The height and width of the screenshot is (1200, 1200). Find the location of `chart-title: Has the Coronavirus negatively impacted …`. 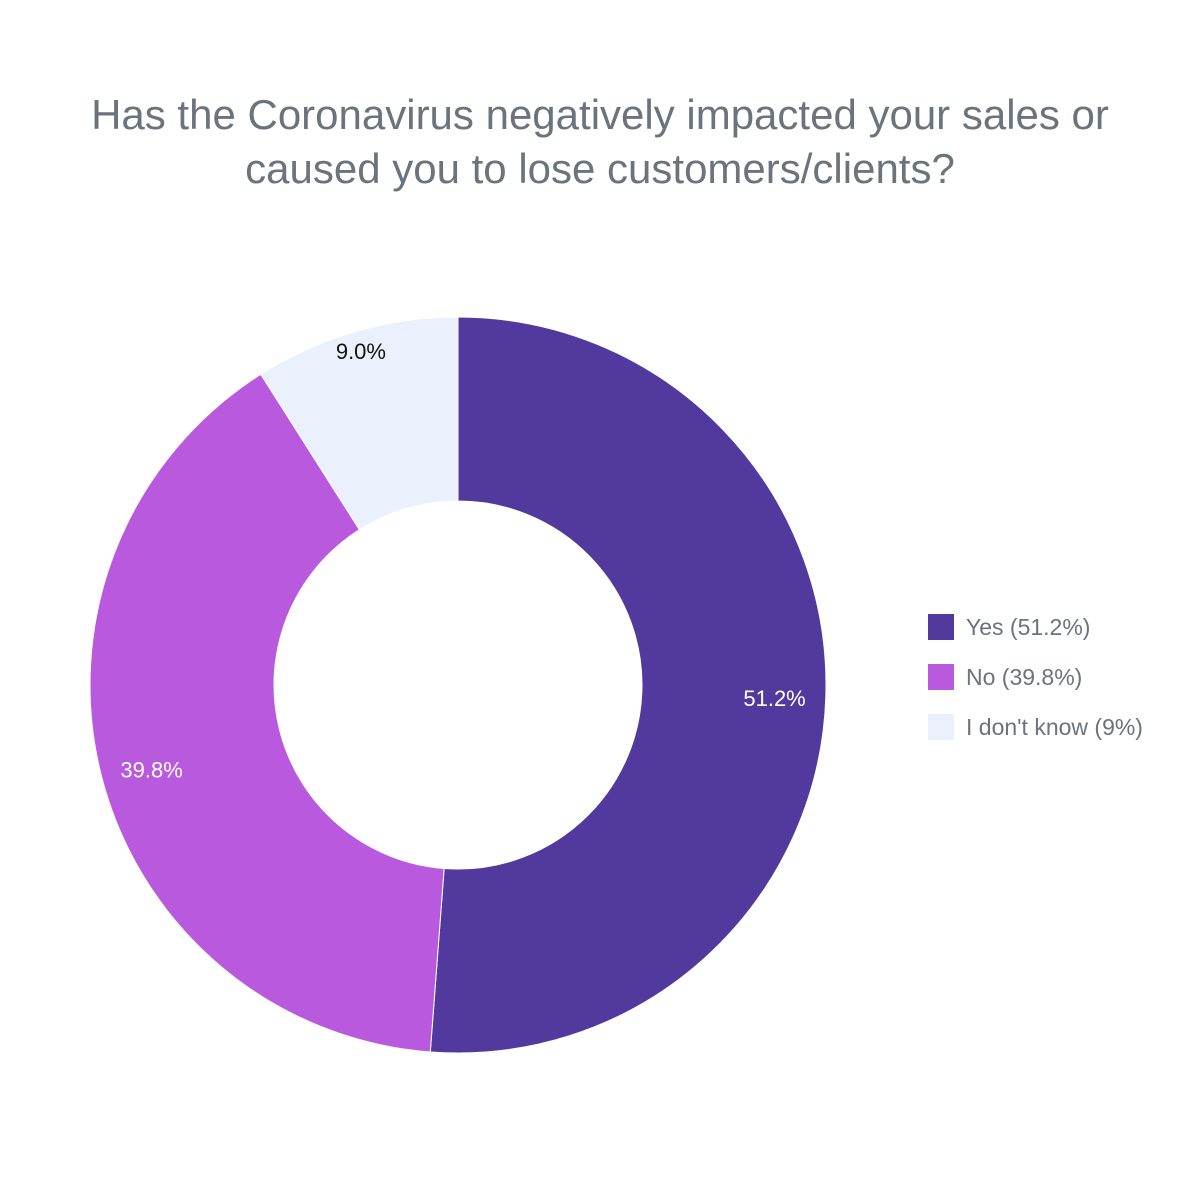

chart-title: Has the Coronavirus negatively impacted … is located at coordinates (600, 142).